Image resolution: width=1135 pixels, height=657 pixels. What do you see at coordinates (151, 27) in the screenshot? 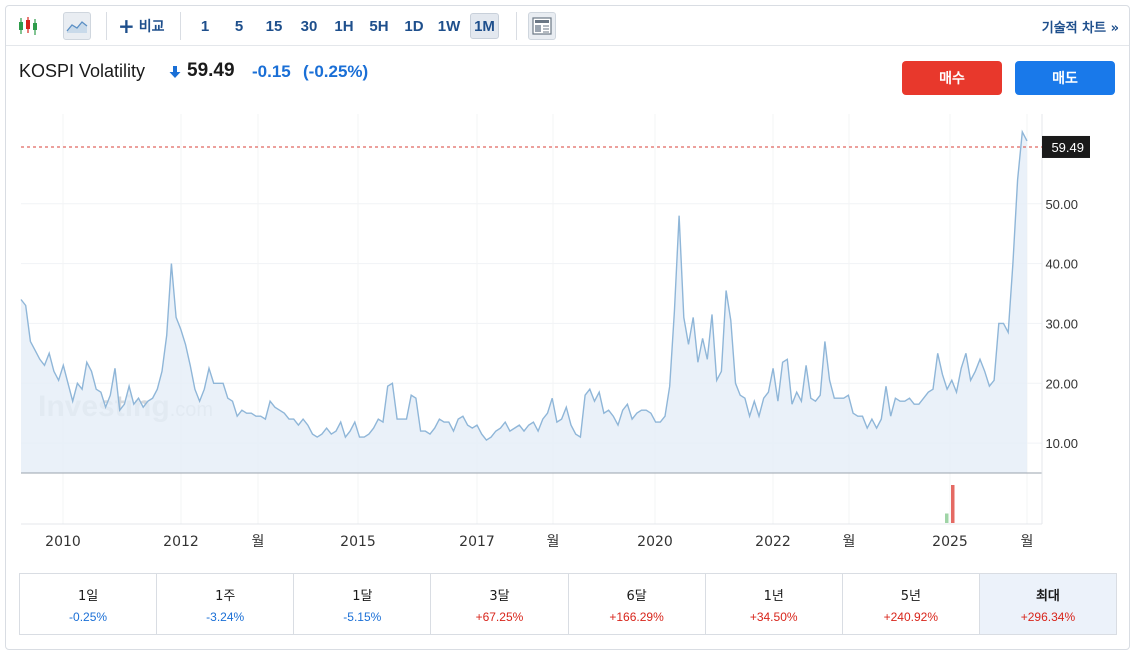
I see `compare-label: 비교` at bounding box center [151, 27].